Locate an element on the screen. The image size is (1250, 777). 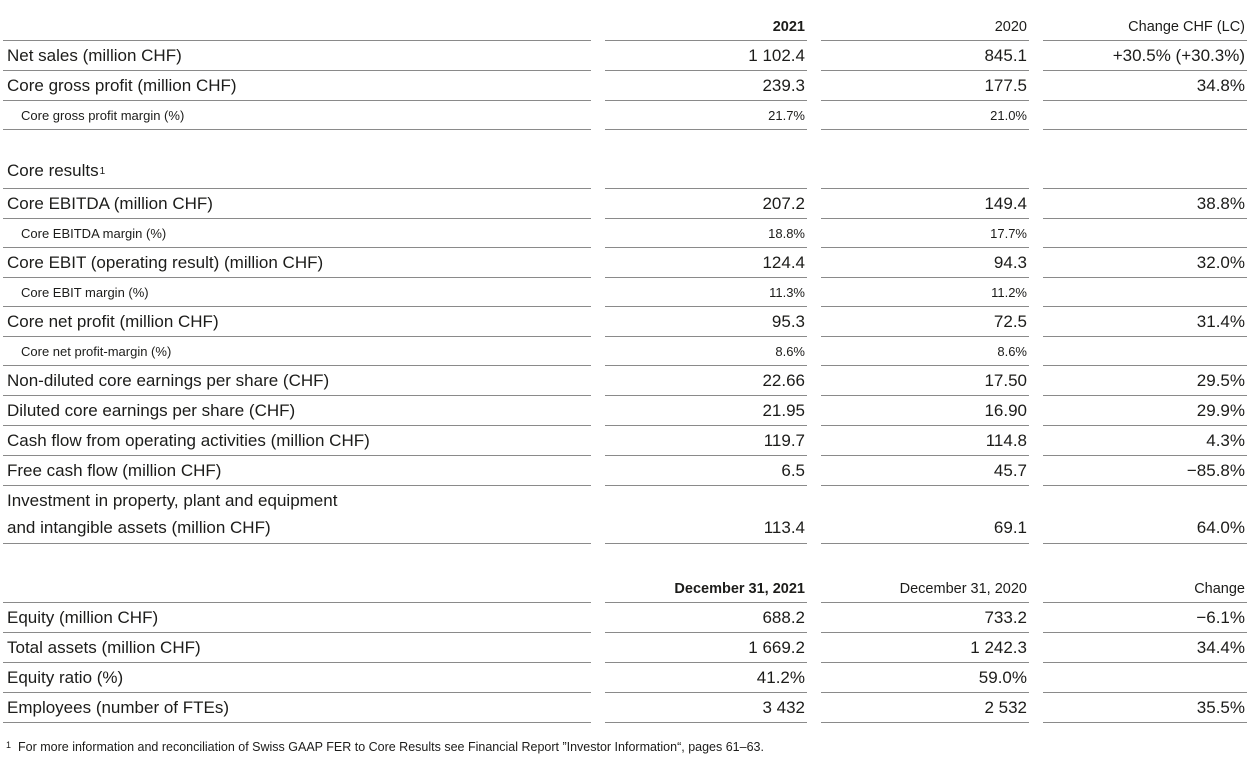
value-2020-cell: 17.7% is located at coordinates (925, 233).